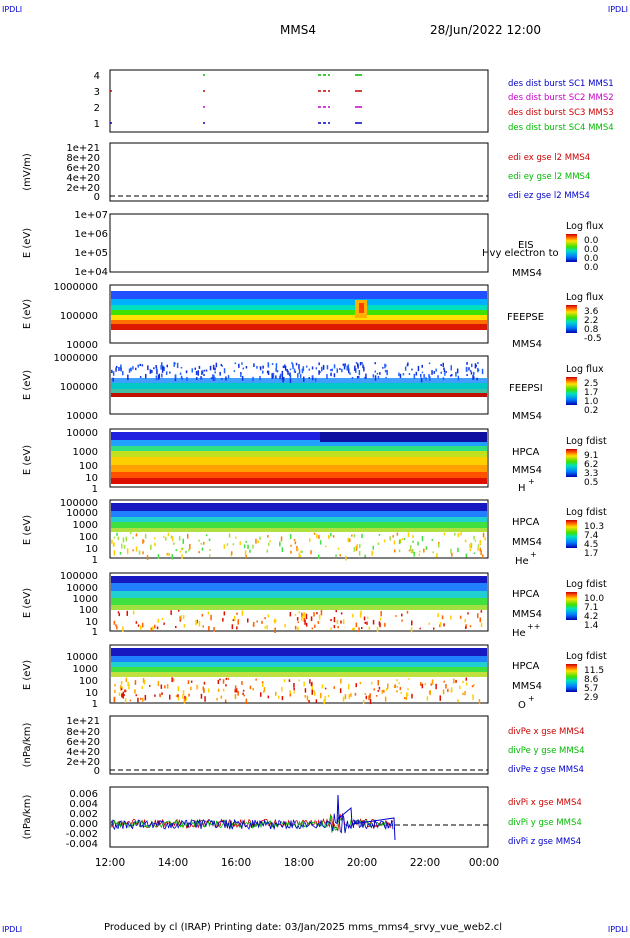  What do you see at coordinates (618, 929) in the screenshot?
I see `corner-label-bottom-right: IPDLI` at bounding box center [618, 929].